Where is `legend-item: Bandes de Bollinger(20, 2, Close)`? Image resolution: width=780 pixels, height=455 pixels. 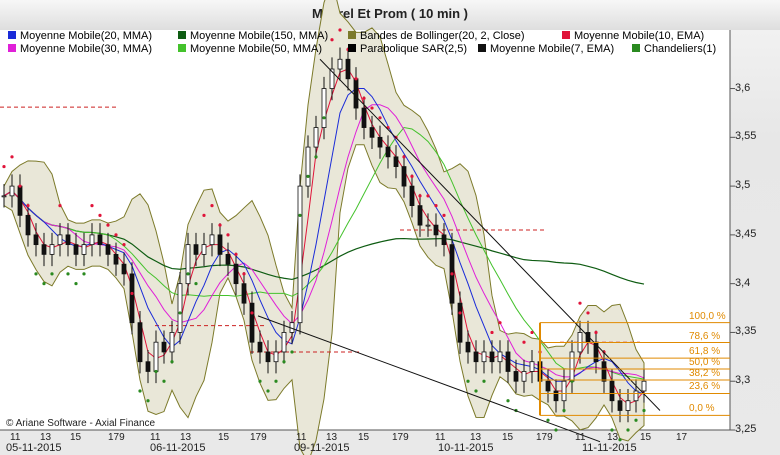 legend-item: Bandes de Bollinger(20, 2, Close) is located at coordinates (436, 36).